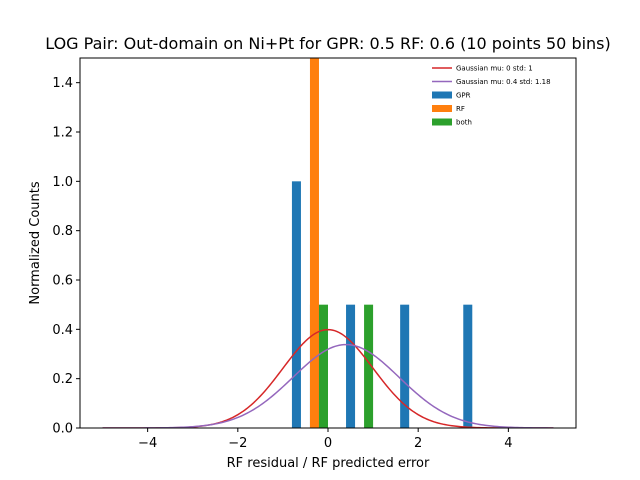 Image resolution: width=640 pixels, height=480 pixels. I want to click on legend-label-rf: RF, so click(460, 109).